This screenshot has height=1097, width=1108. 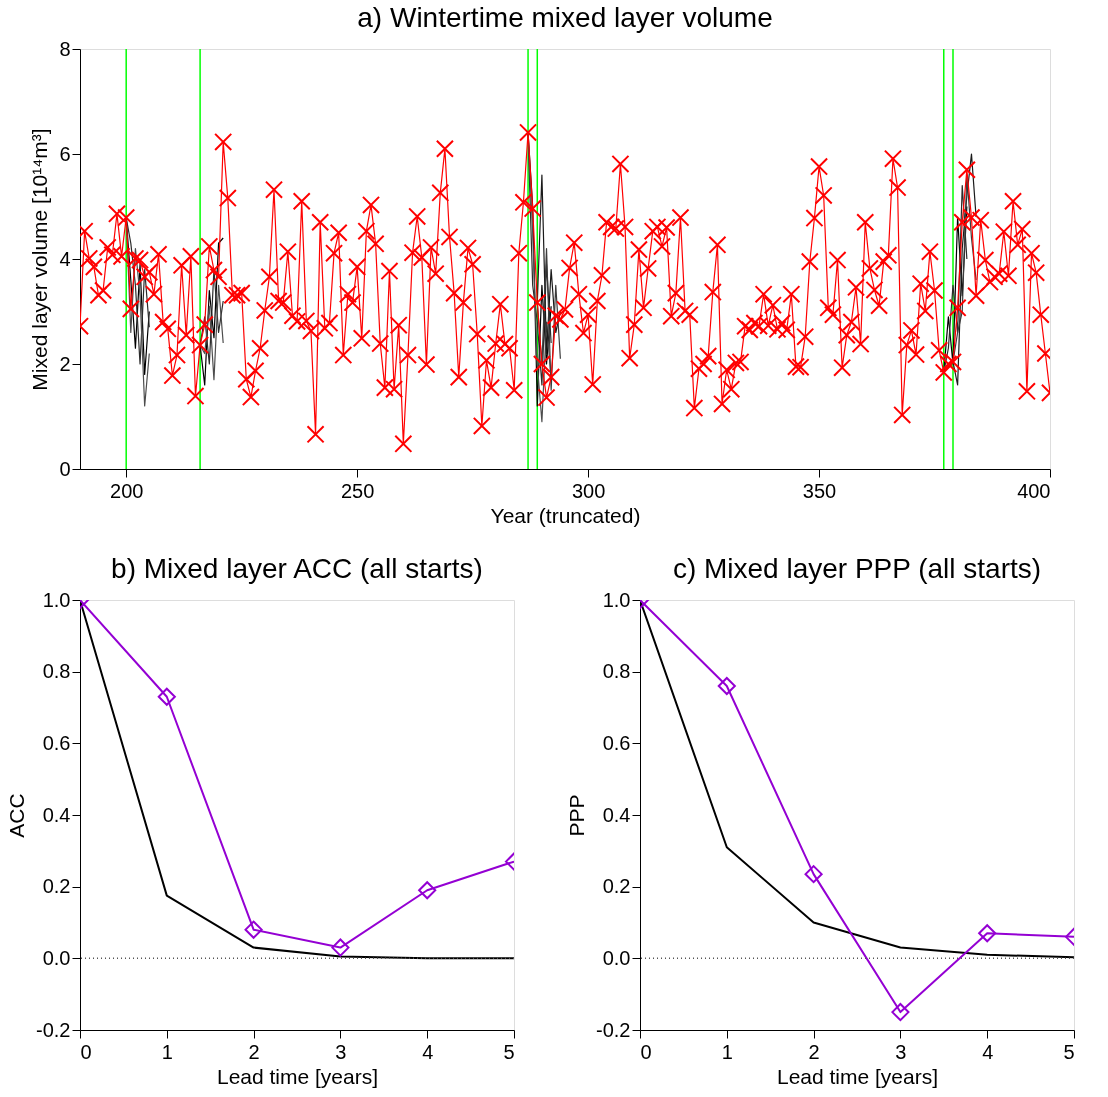 I want to click on y-axis-title: ACC, so click(x=17, y=815).